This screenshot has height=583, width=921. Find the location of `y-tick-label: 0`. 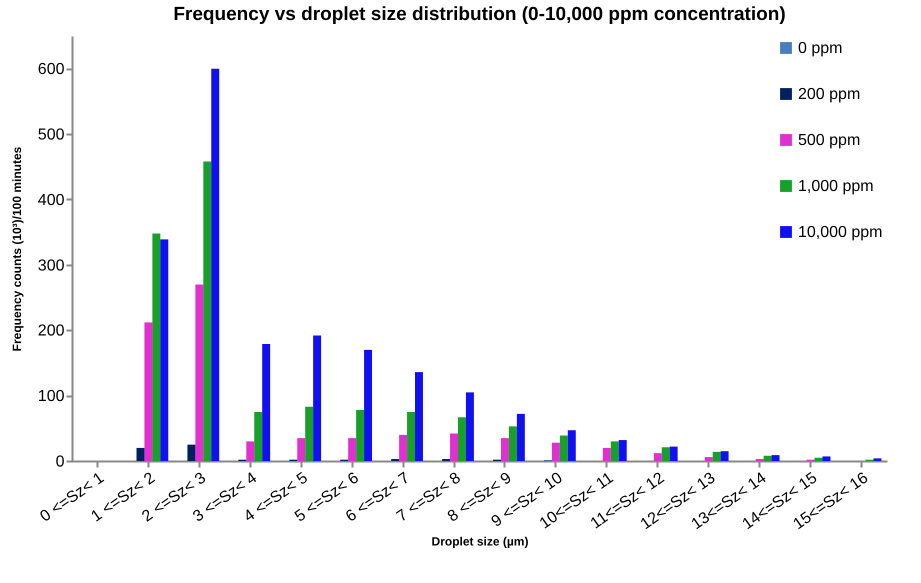

y-tick-label: 0 is located at coordinates (60, 462).